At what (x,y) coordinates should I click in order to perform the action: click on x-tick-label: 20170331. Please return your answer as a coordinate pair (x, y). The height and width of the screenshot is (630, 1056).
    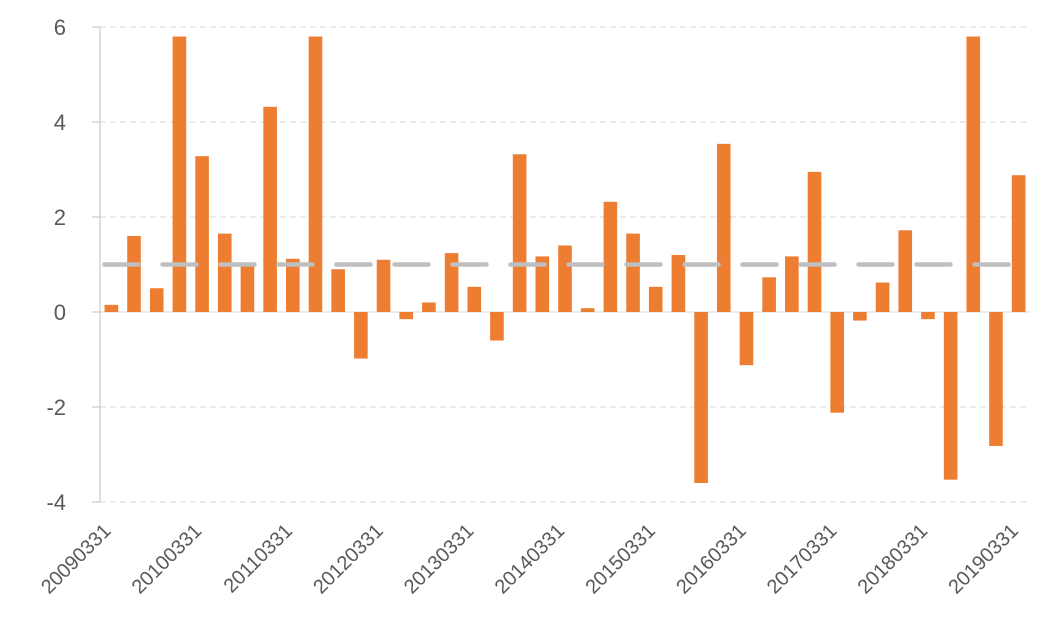
    Looking at the image, I should click on (802, 559).